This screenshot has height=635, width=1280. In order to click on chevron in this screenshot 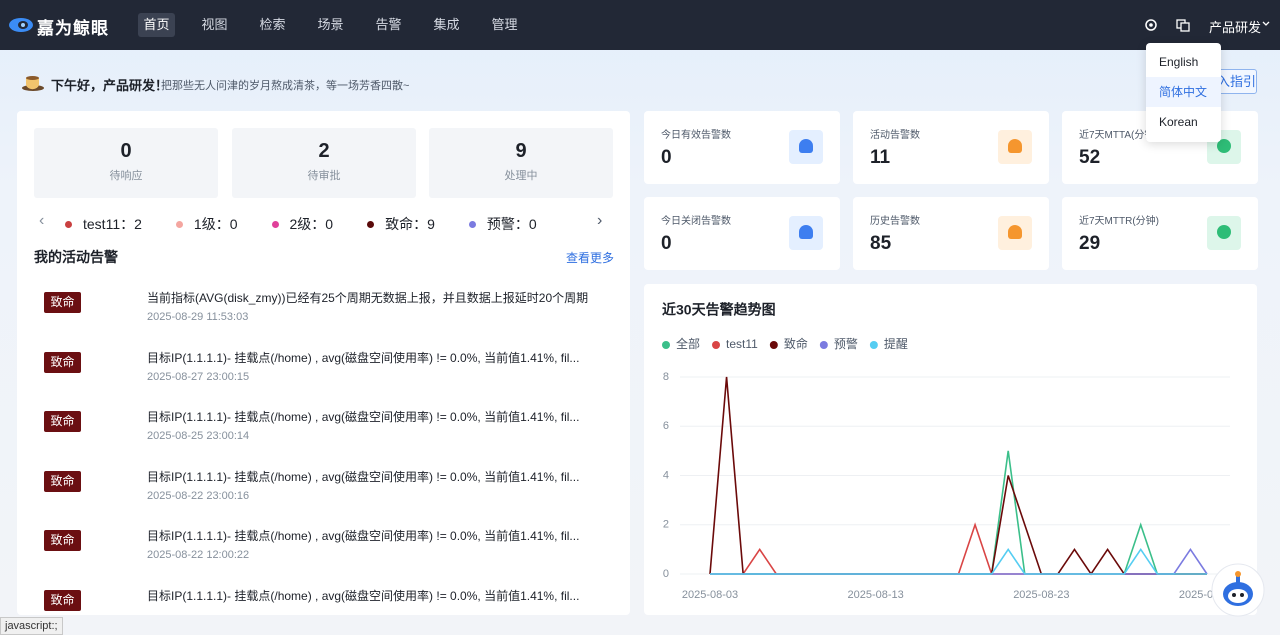, I will do `click(1266, 23)`.